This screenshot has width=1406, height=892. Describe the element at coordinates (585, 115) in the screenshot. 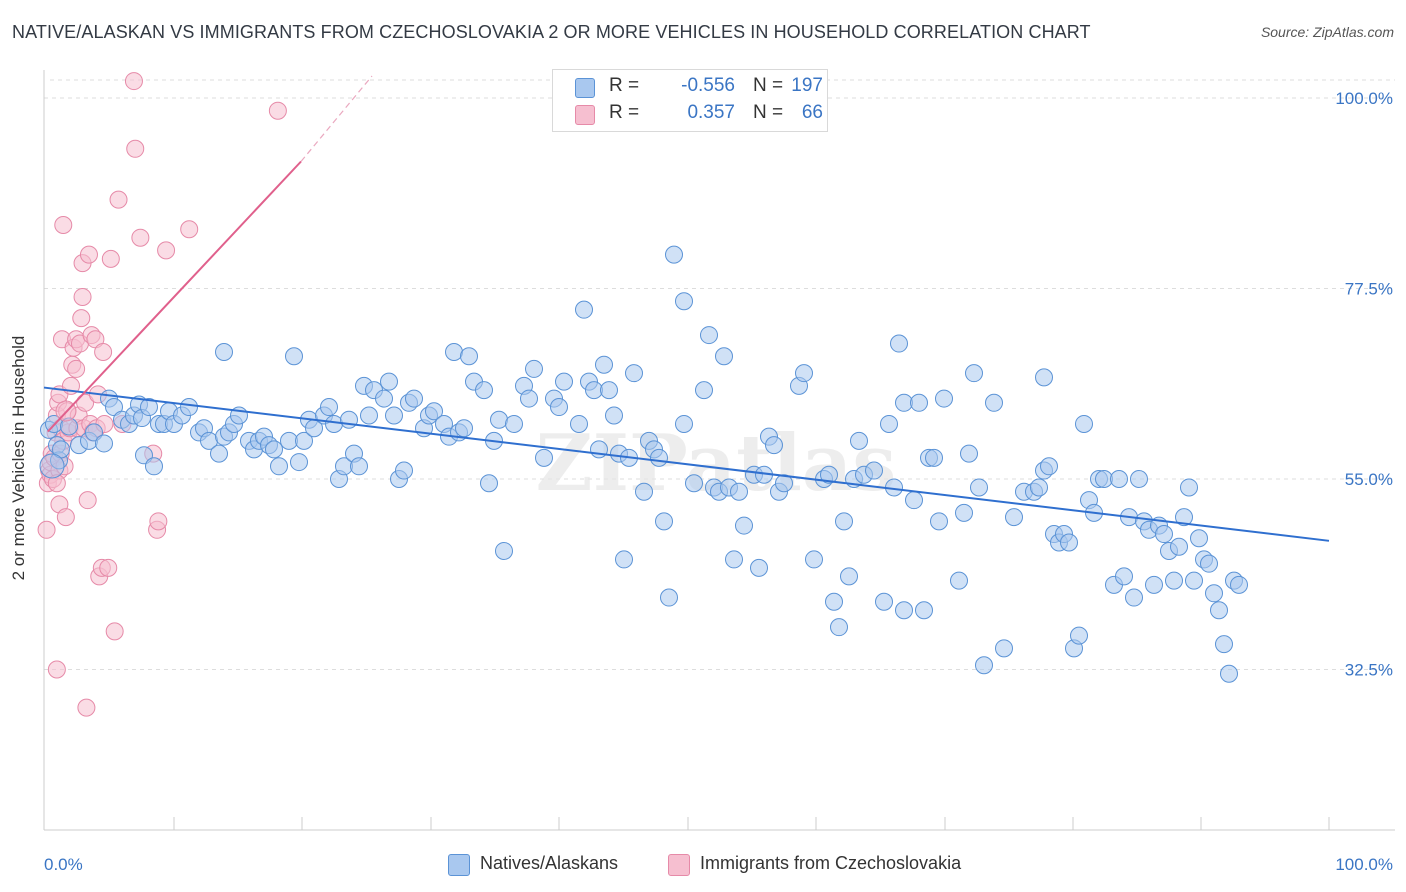

I see `legend-swatch-immigrants` at that location.